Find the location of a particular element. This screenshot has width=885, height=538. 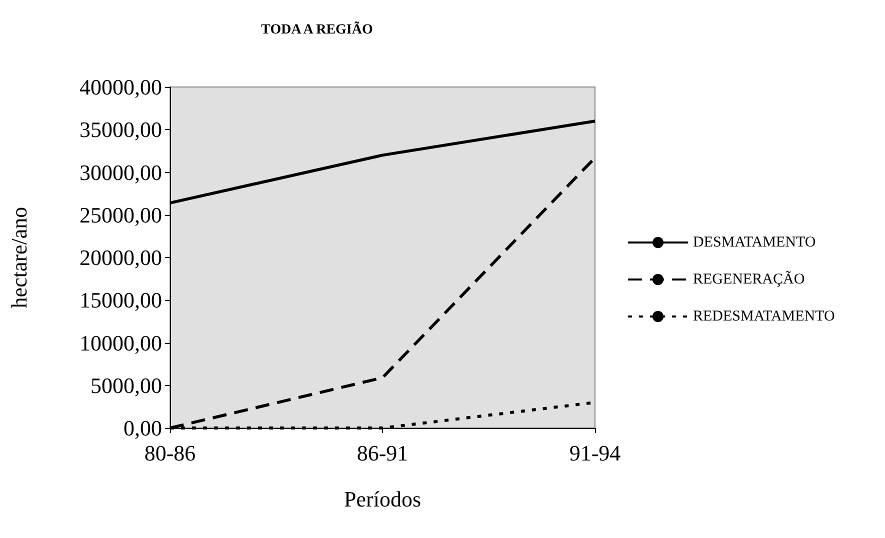

legend-label: REGENERAÇÃO is located at coordinates (749, 279).